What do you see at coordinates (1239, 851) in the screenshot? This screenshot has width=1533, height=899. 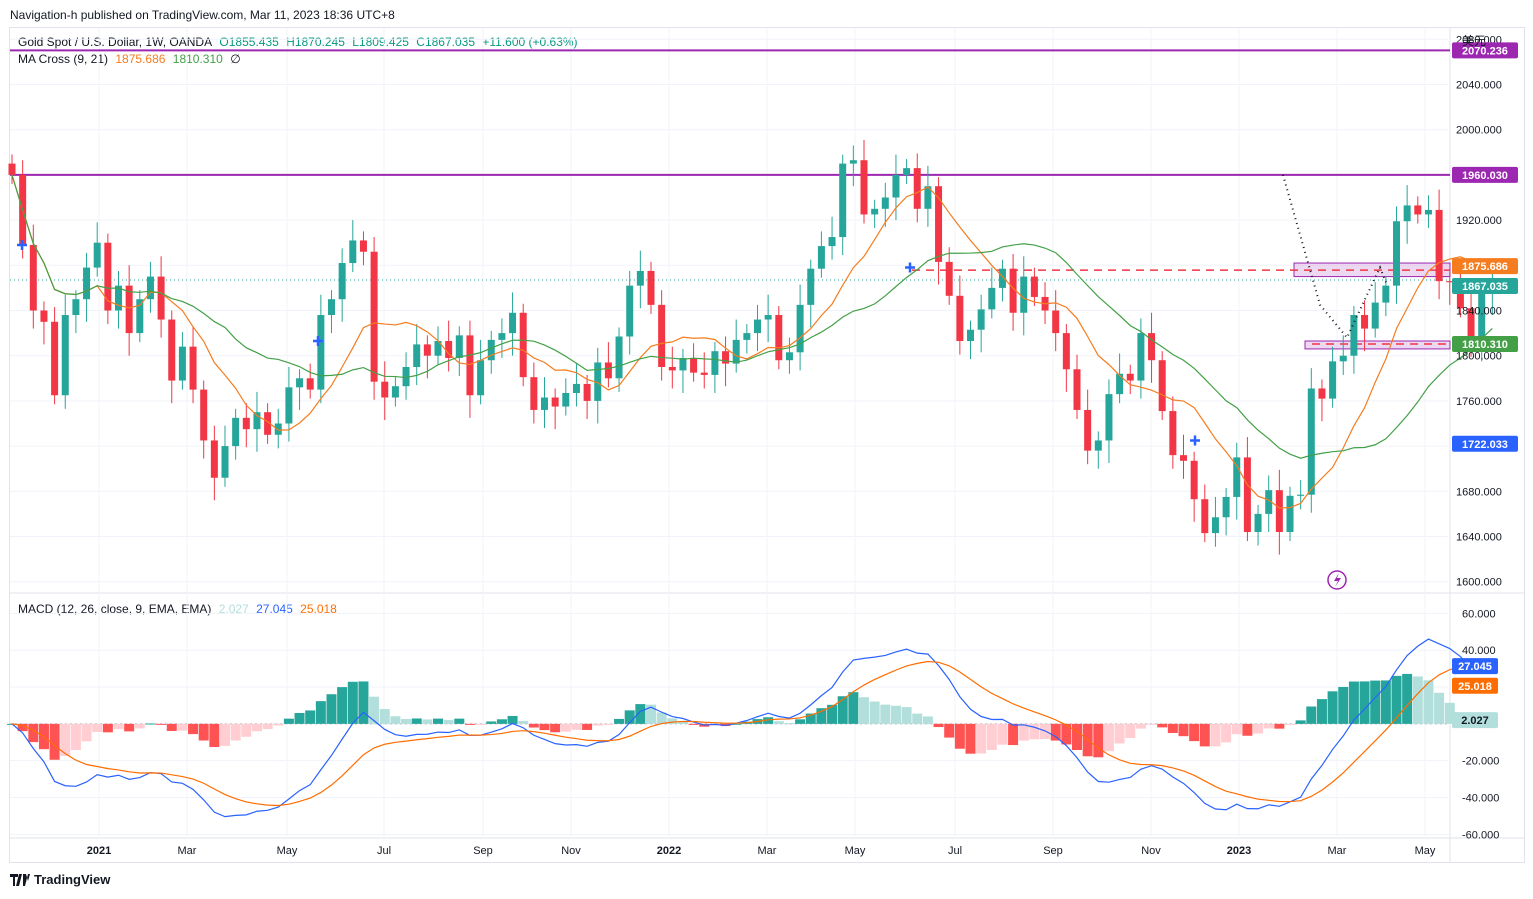 I see `x-tick-label: 2023` at bounding box center [1239, 851].